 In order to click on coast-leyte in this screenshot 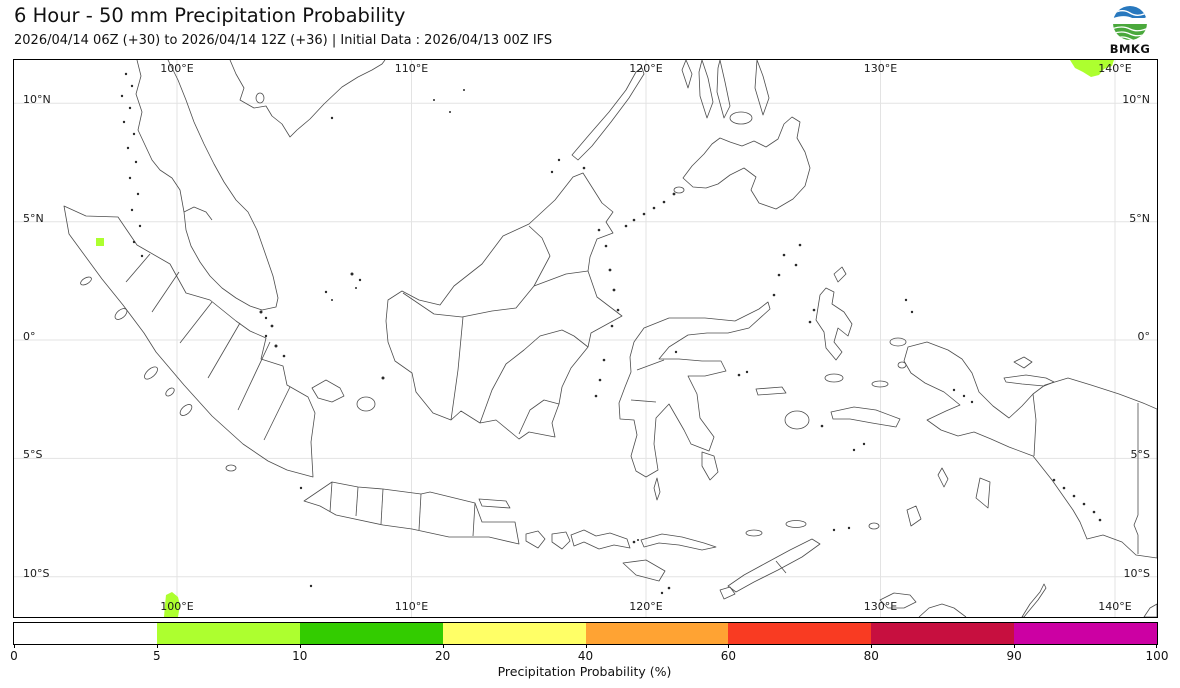, I will do `click(762, 88)`.